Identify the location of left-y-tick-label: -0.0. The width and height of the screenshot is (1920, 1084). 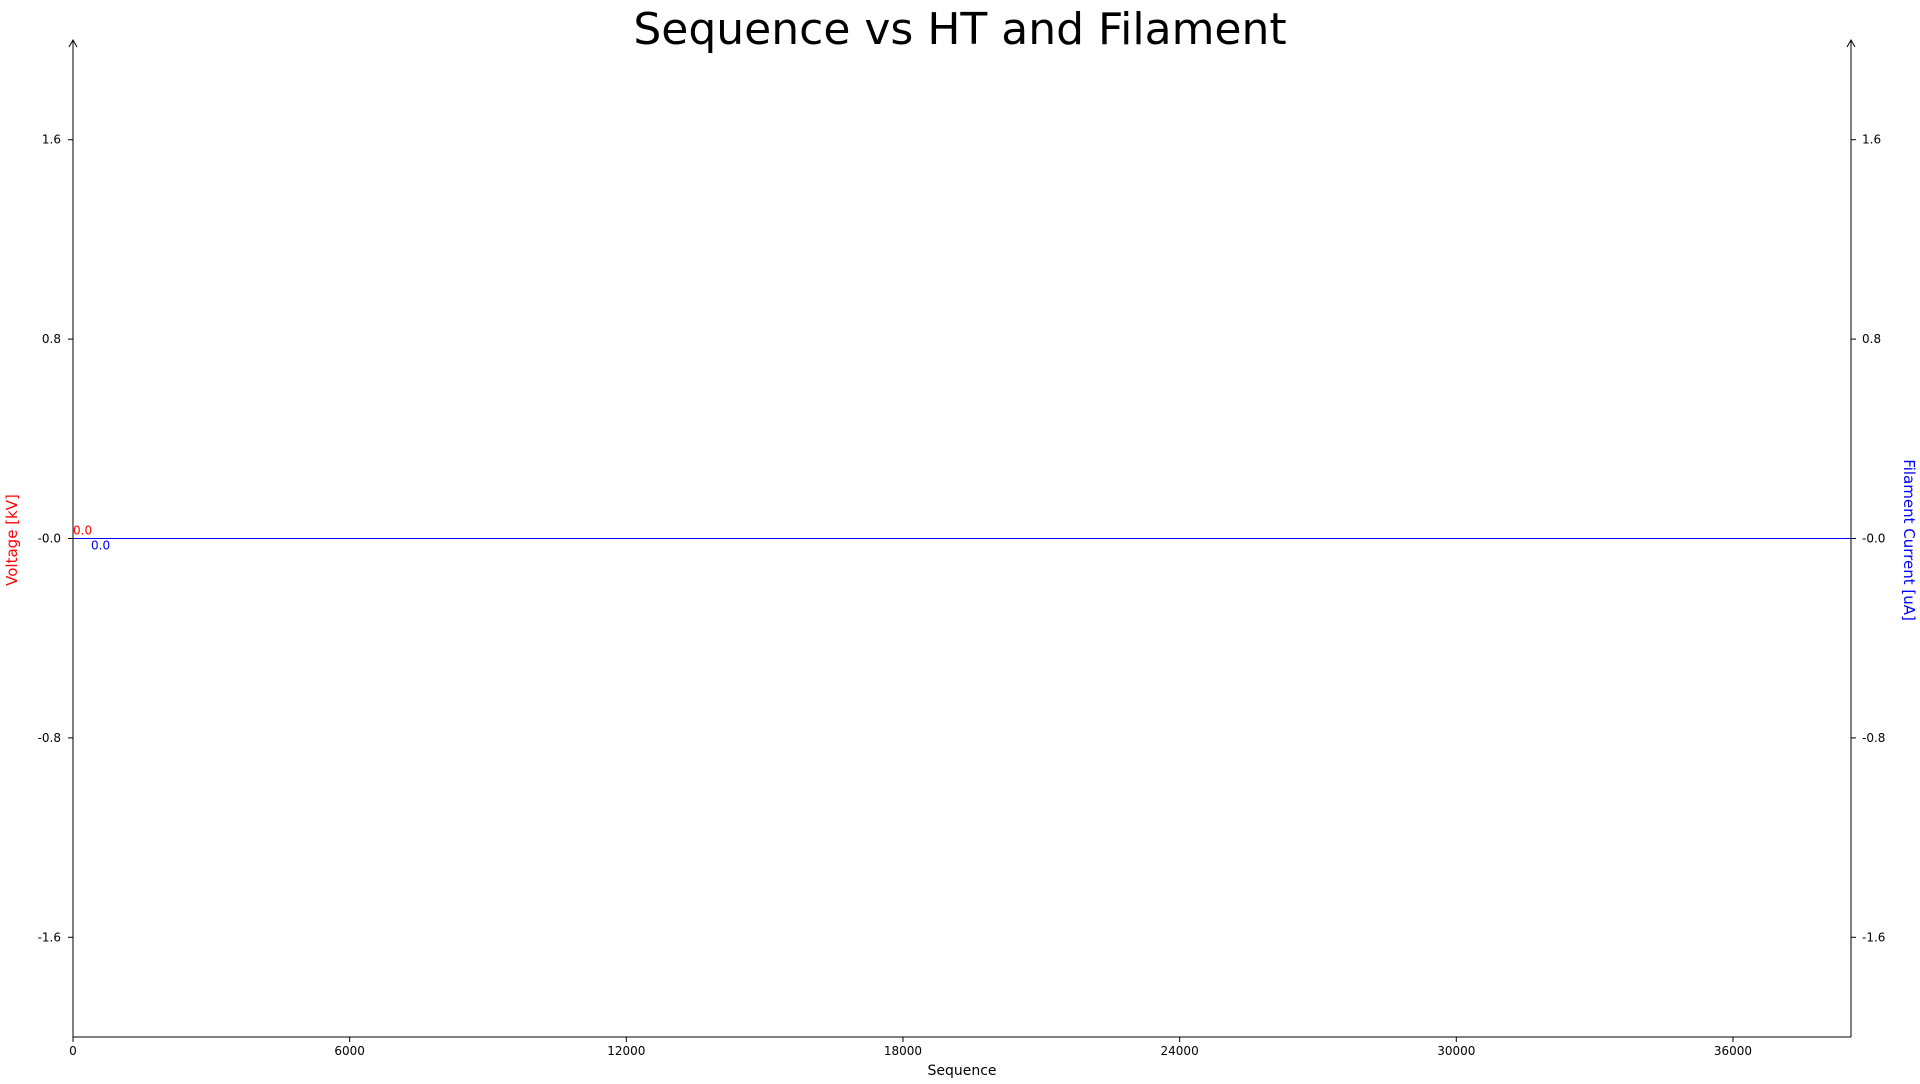
(49, 539).